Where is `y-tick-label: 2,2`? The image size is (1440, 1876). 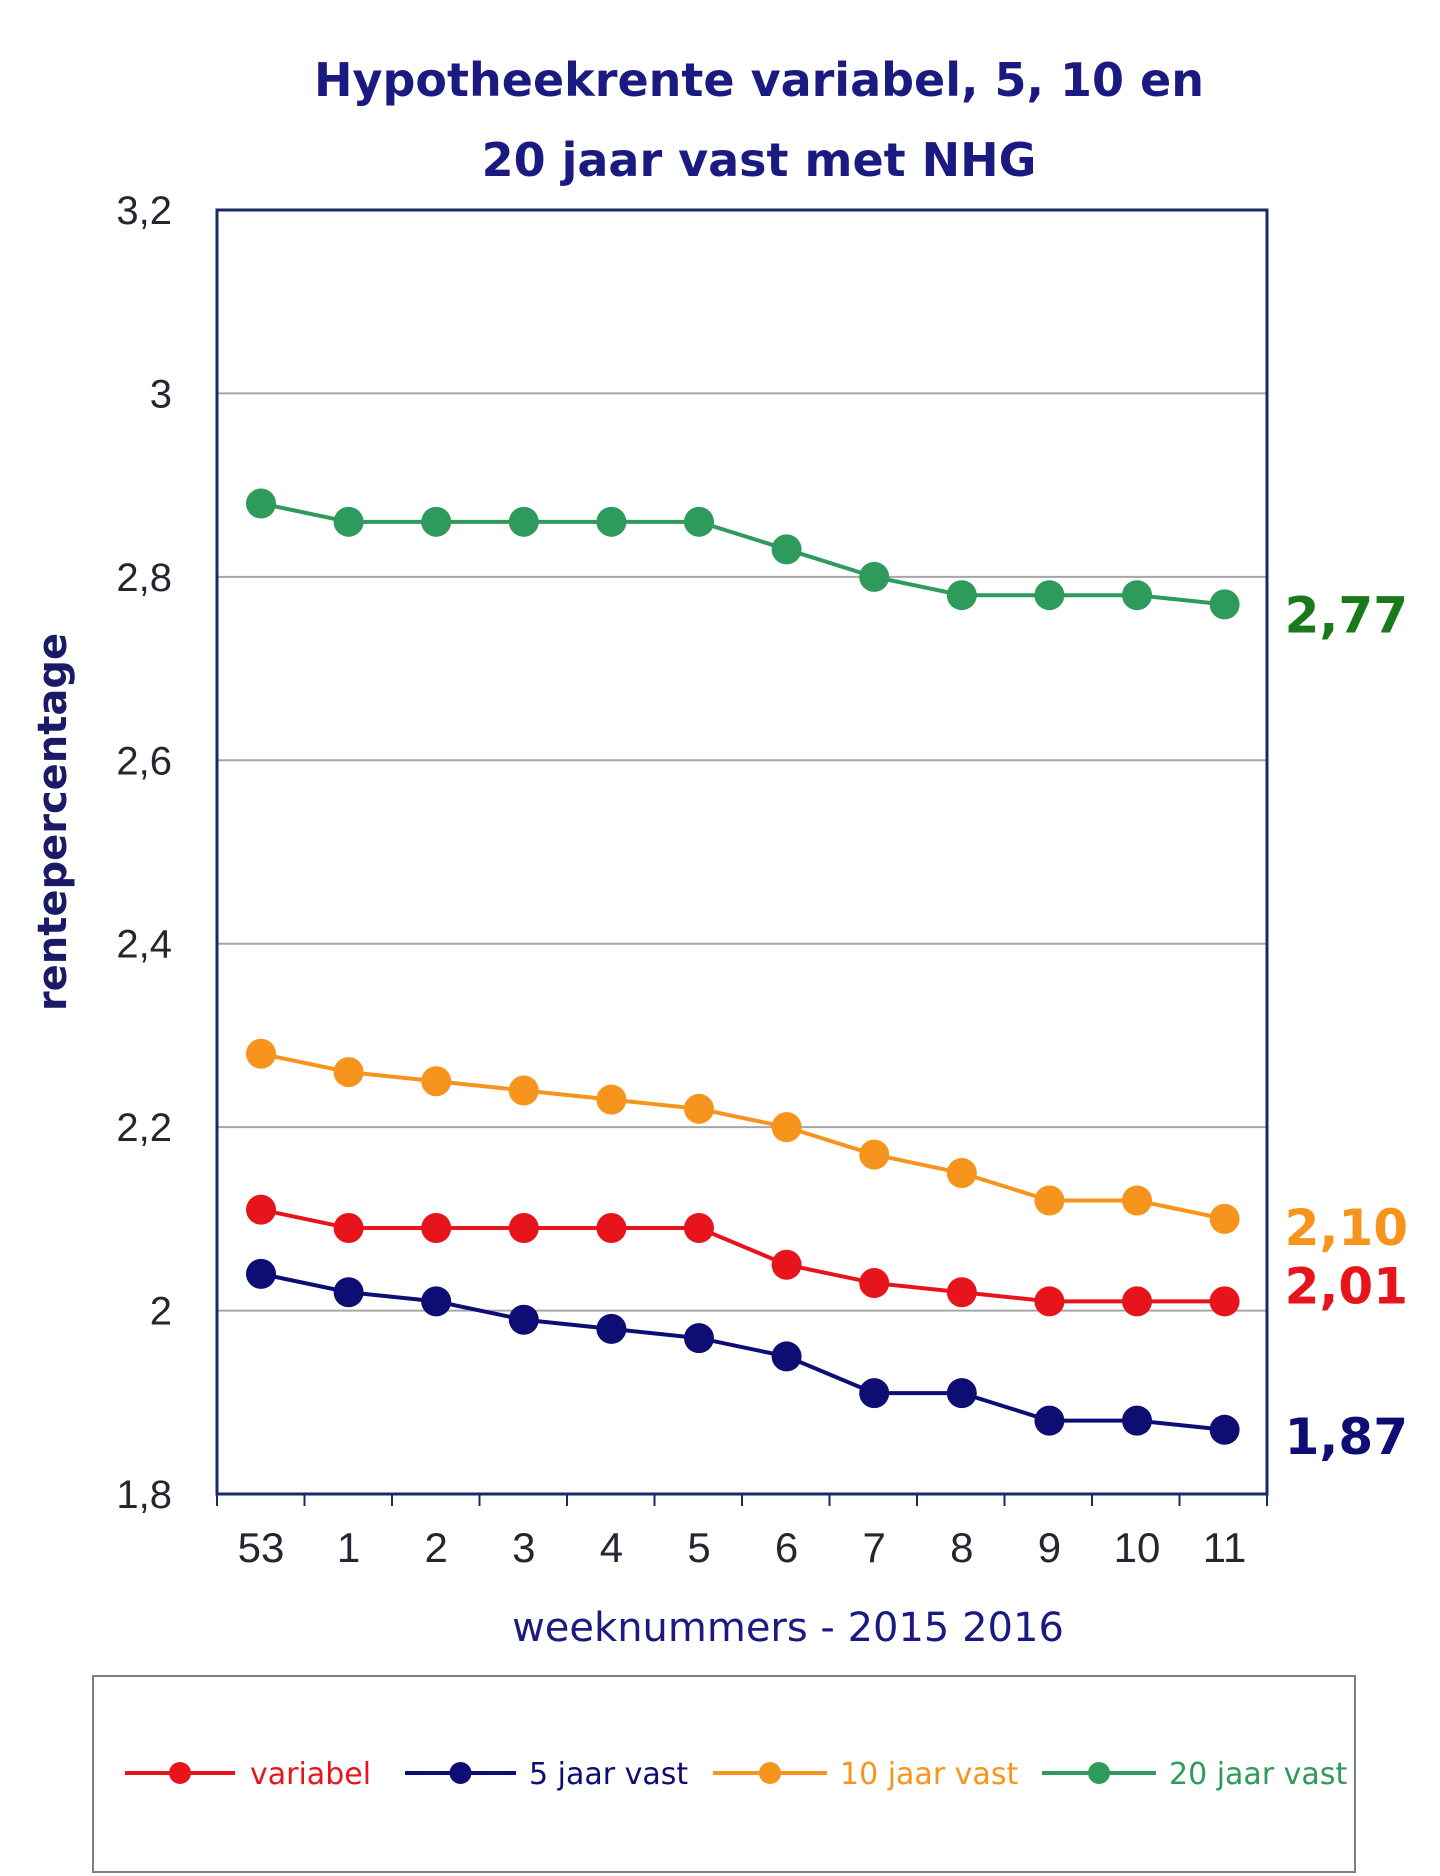
y-tick-label: 2,2 is located at coordinates (144, 1128).